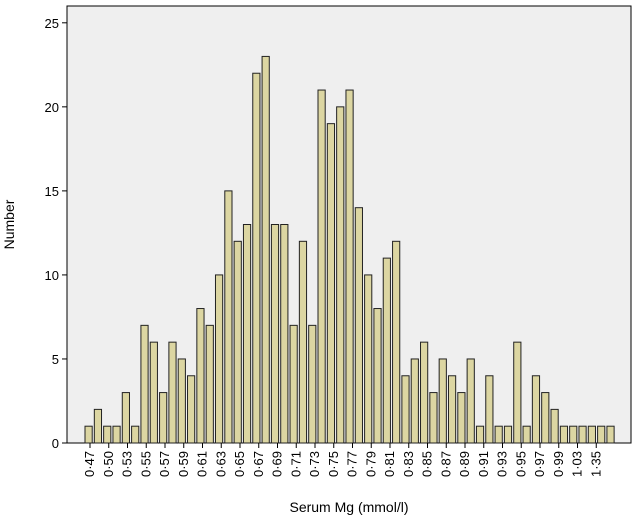 Image resolution: width=633 pixels, height=518 pixels. Describe the element at coordinates (464, 464) in the screenshot. I see `x-tick-label: 0·89` at that location.